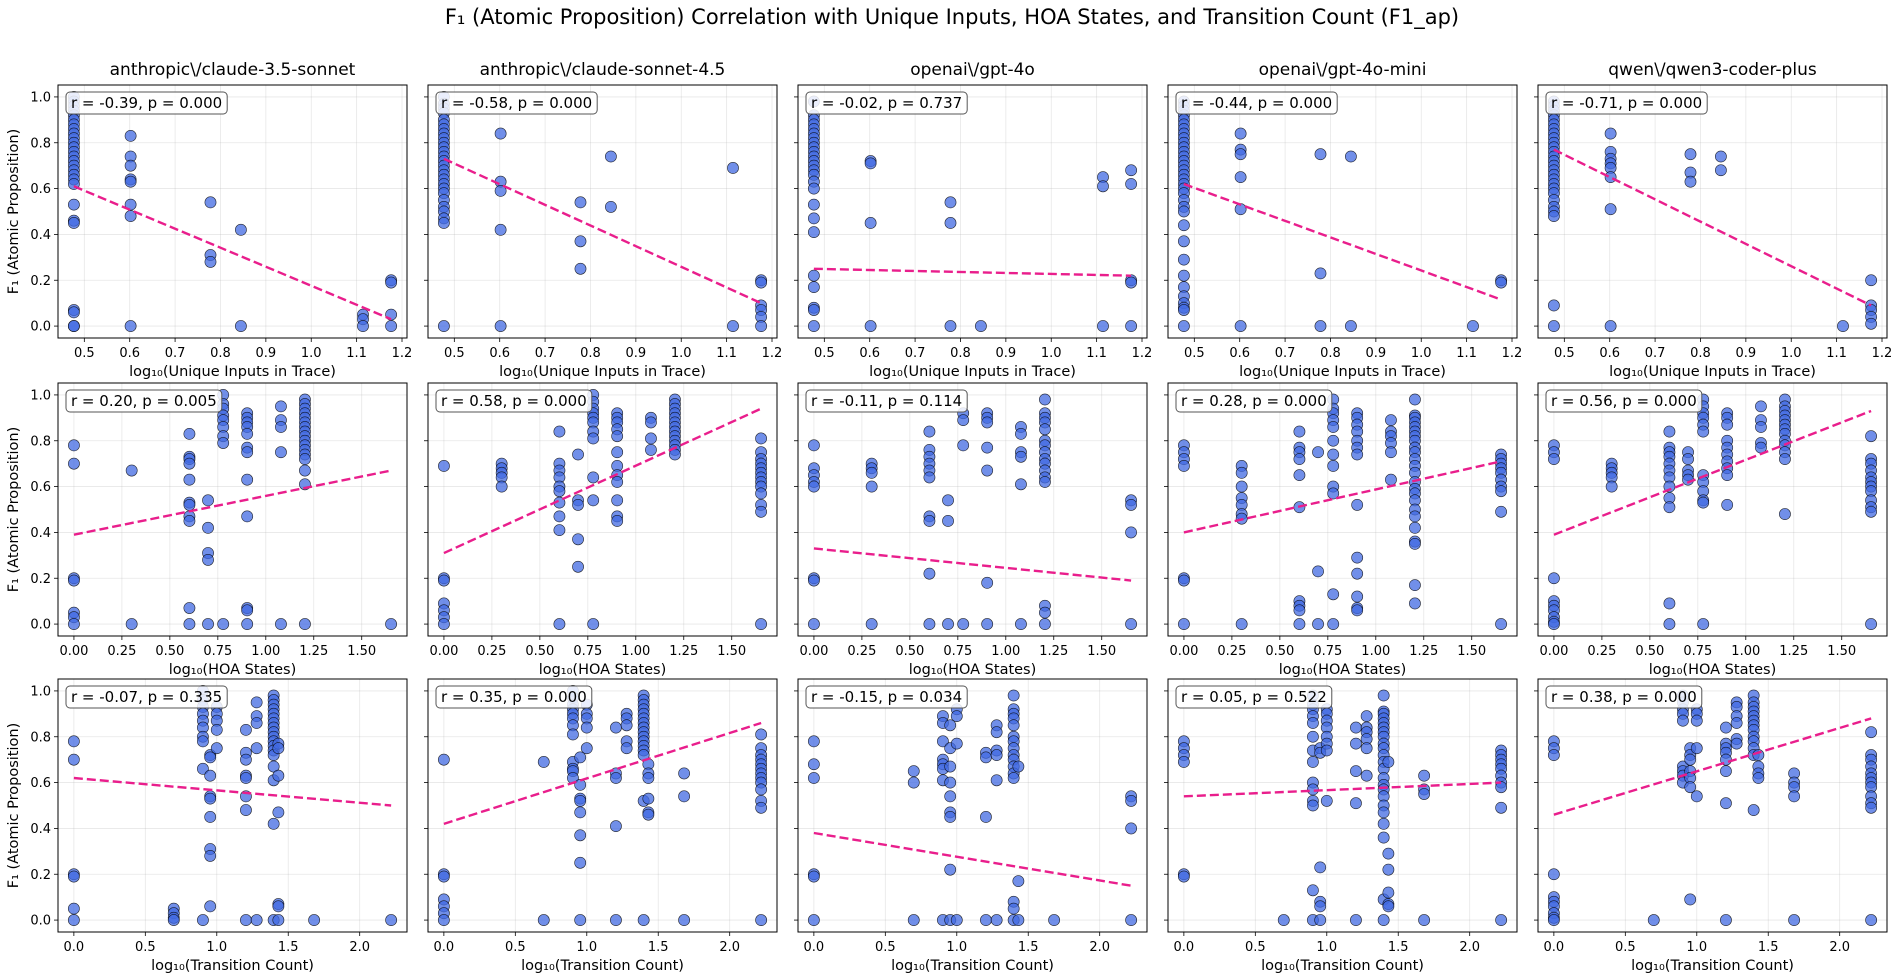 The width and height of the screenshot is (1904, 976). I want to click on y-tick-label: 0.0, so click(40, 327).